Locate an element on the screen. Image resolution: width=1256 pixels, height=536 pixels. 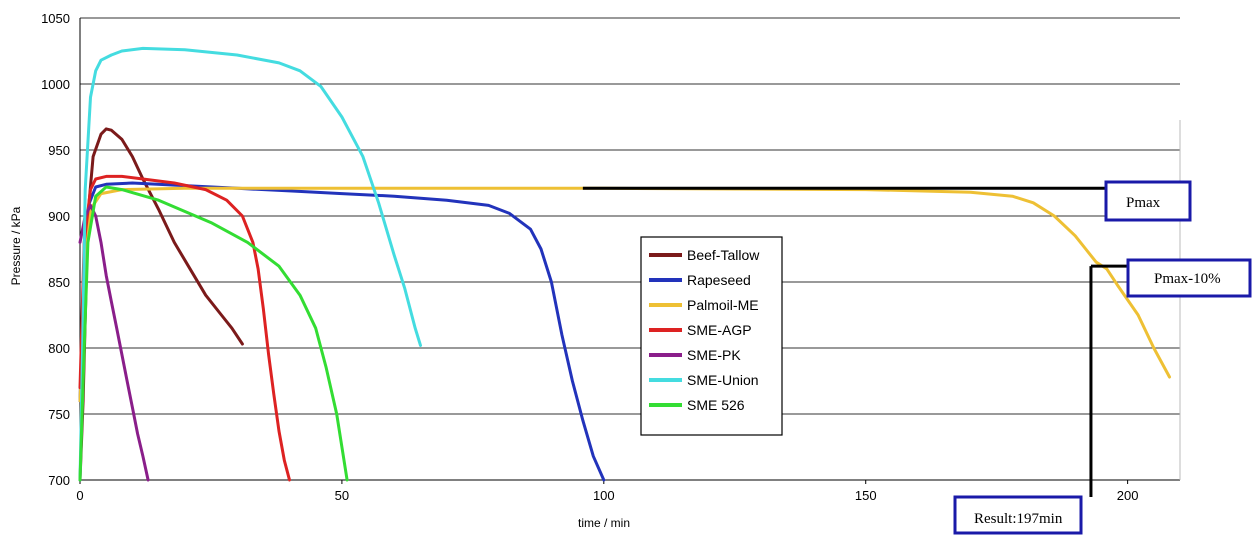
series-line-sme-agp is located at coordinates (184, 328).